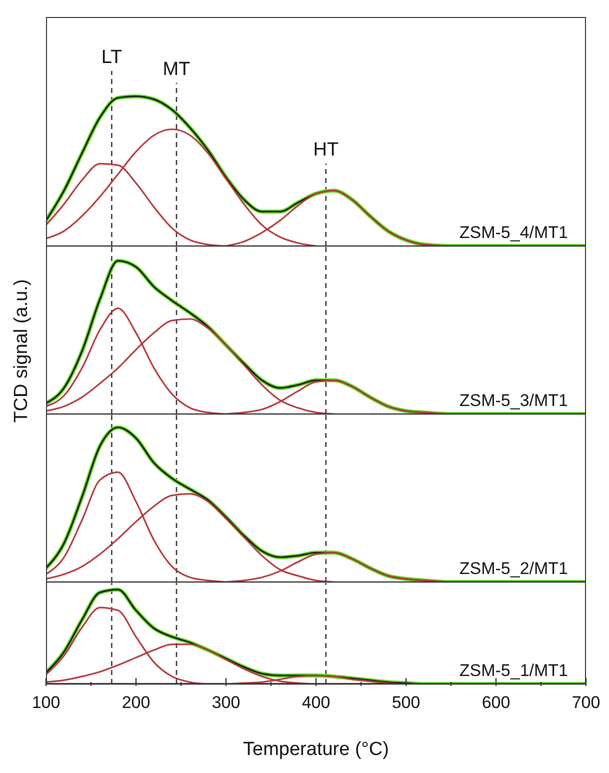 The height and width of the screenshot is (773, 609). Describe the element at coordinates (111, 57) in the screenshot. I see `ref-line-label: LT` at that location.